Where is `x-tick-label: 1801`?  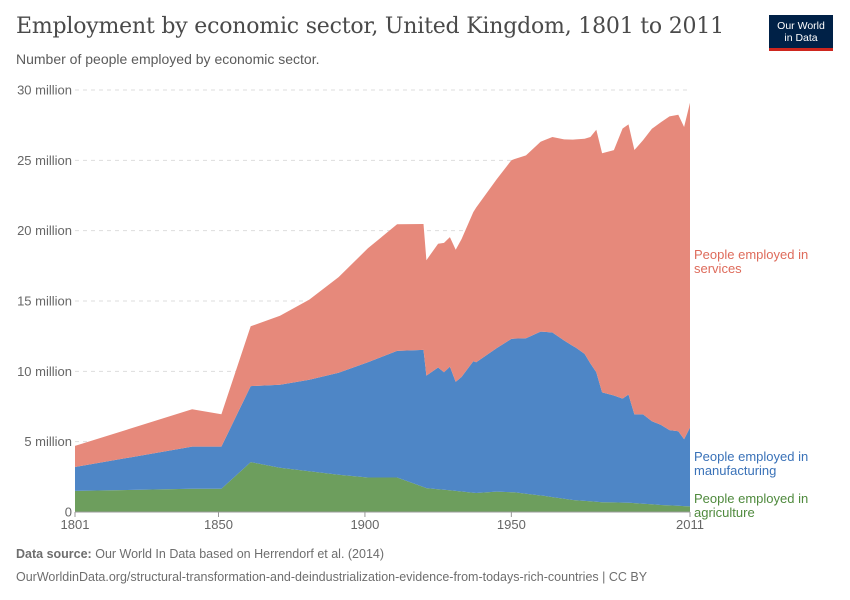 x-tick-label: 1801 is located at coordinates (75, 524).